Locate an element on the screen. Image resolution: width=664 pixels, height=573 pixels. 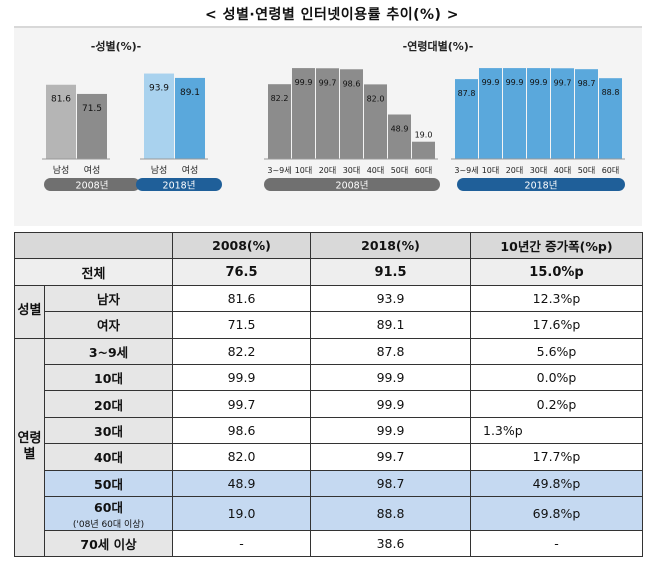
bar-value-age-2008-2: 99.7 is located at coordinates (328, 82).